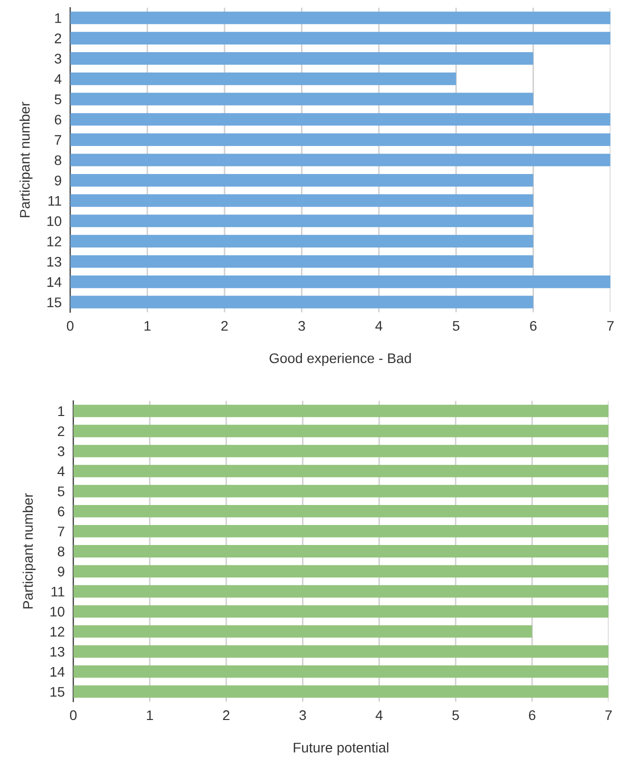  I want to click on x-axis-title: Future potential, so click(341, 749).